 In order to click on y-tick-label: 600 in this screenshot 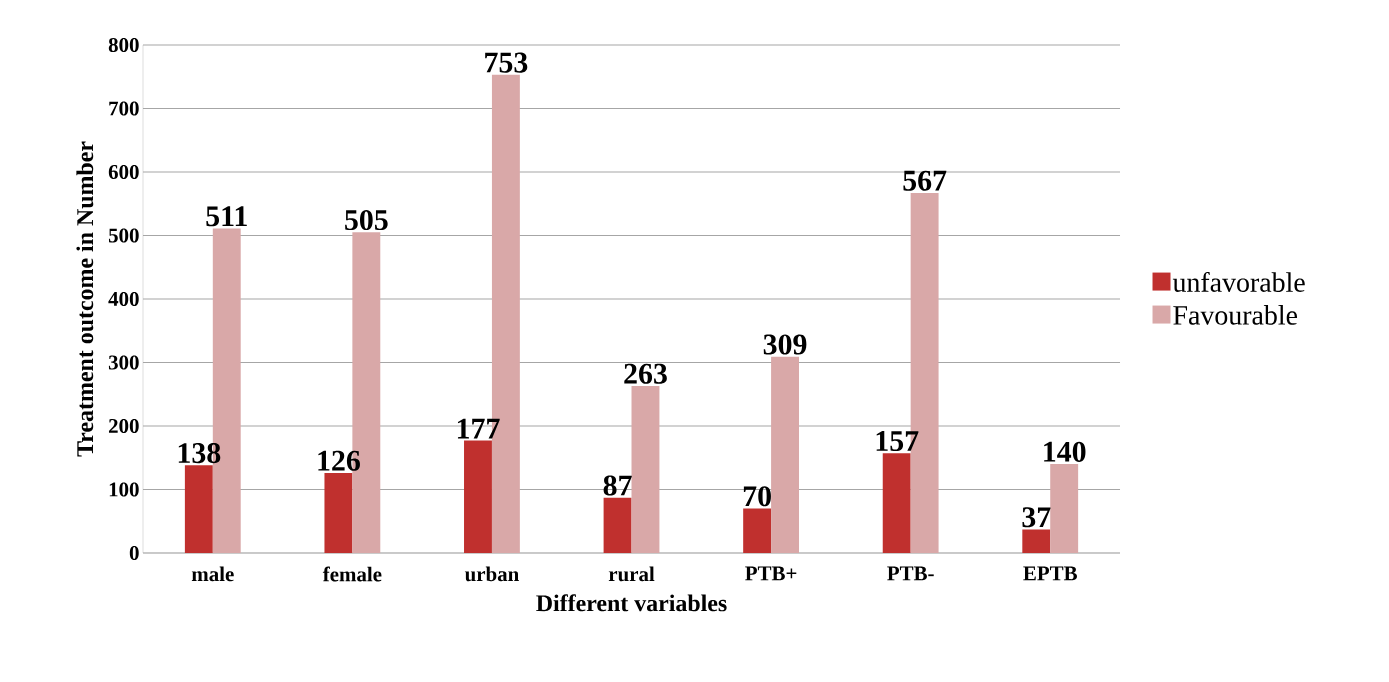, I will do `click(123, 172)`.